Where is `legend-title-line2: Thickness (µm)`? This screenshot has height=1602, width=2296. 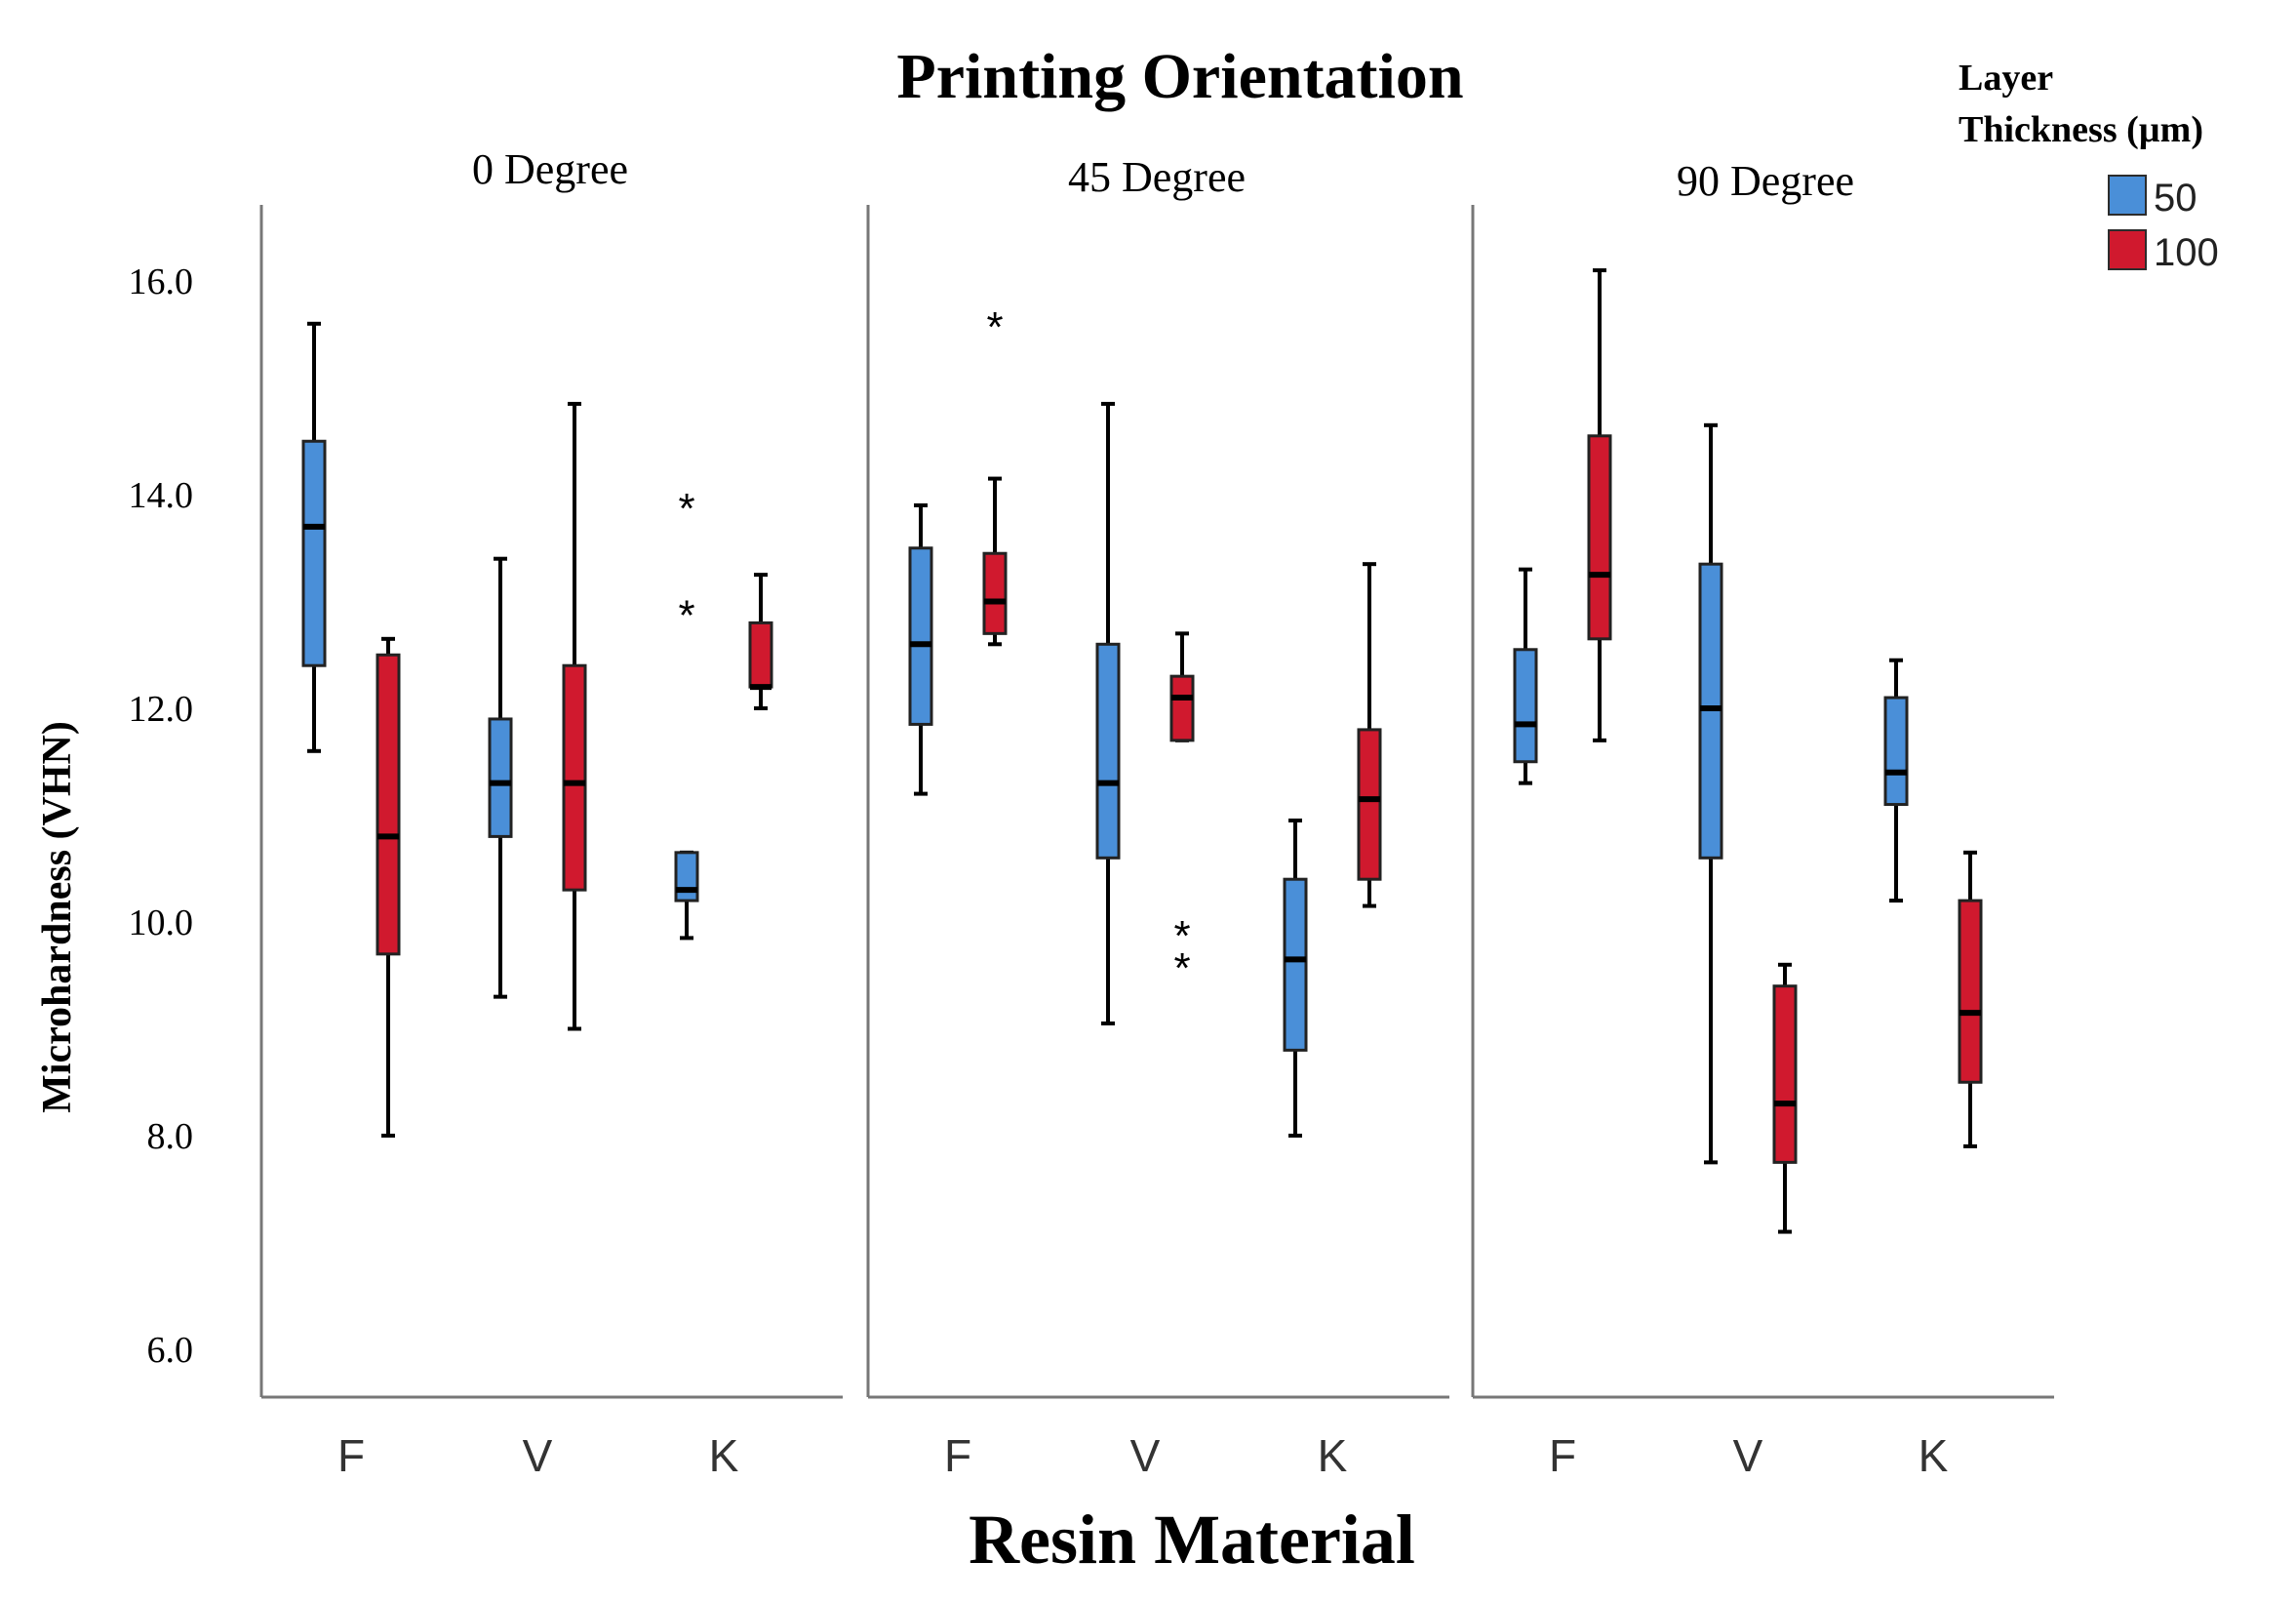
legend-title-line2: Thickness (µm) is located at coordinates (2081, 129).